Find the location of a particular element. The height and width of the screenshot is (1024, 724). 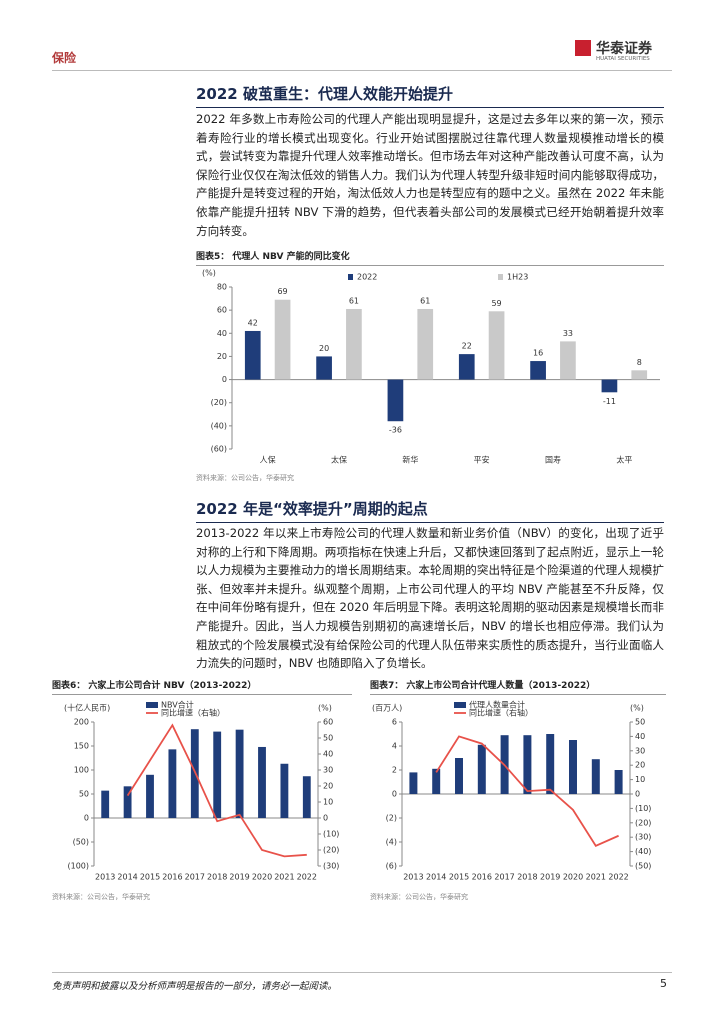

data-label: 69 is located at coordinates (282, 291).